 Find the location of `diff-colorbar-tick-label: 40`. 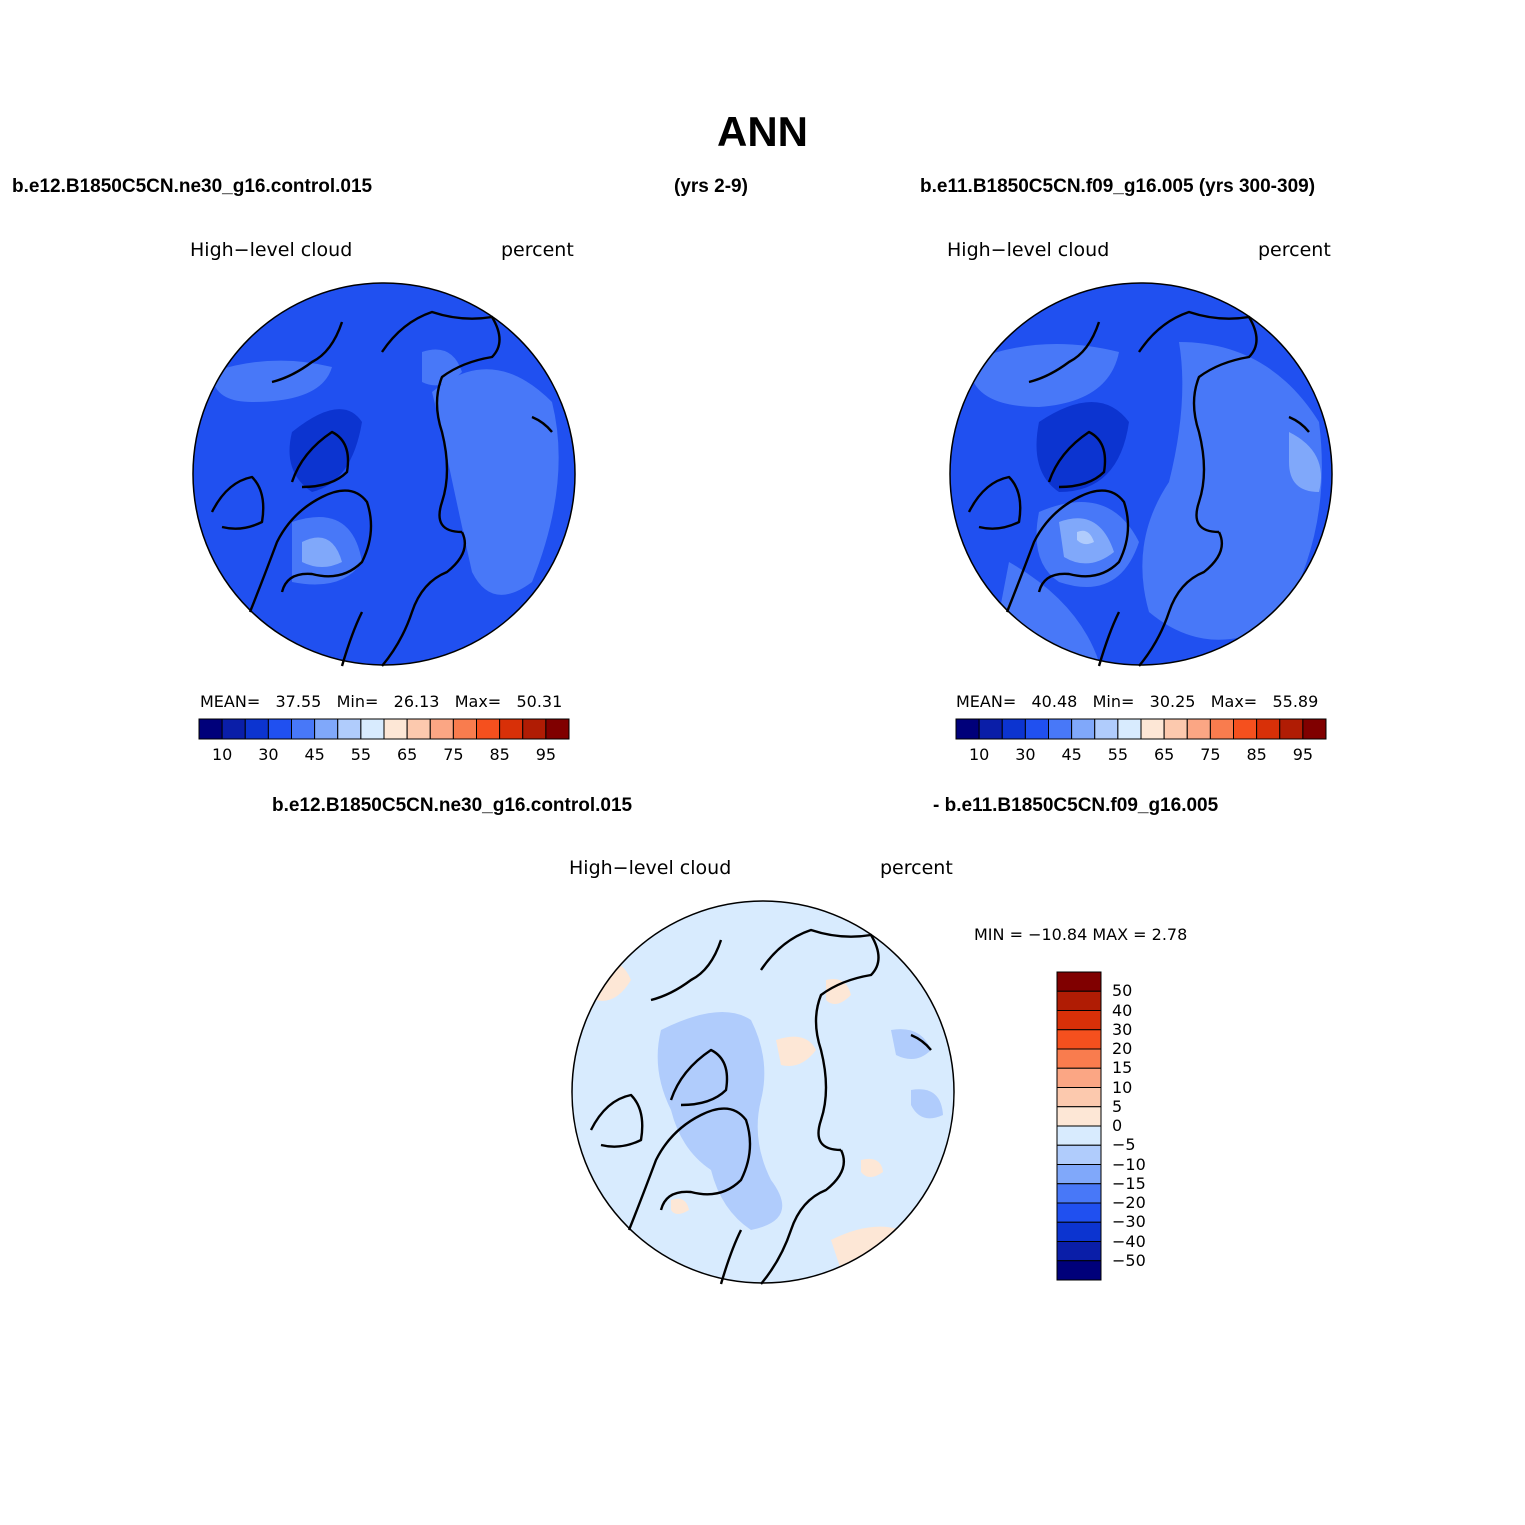

diff-colorbar-tick-label: 40 is located at coordinates (1122, 1010).